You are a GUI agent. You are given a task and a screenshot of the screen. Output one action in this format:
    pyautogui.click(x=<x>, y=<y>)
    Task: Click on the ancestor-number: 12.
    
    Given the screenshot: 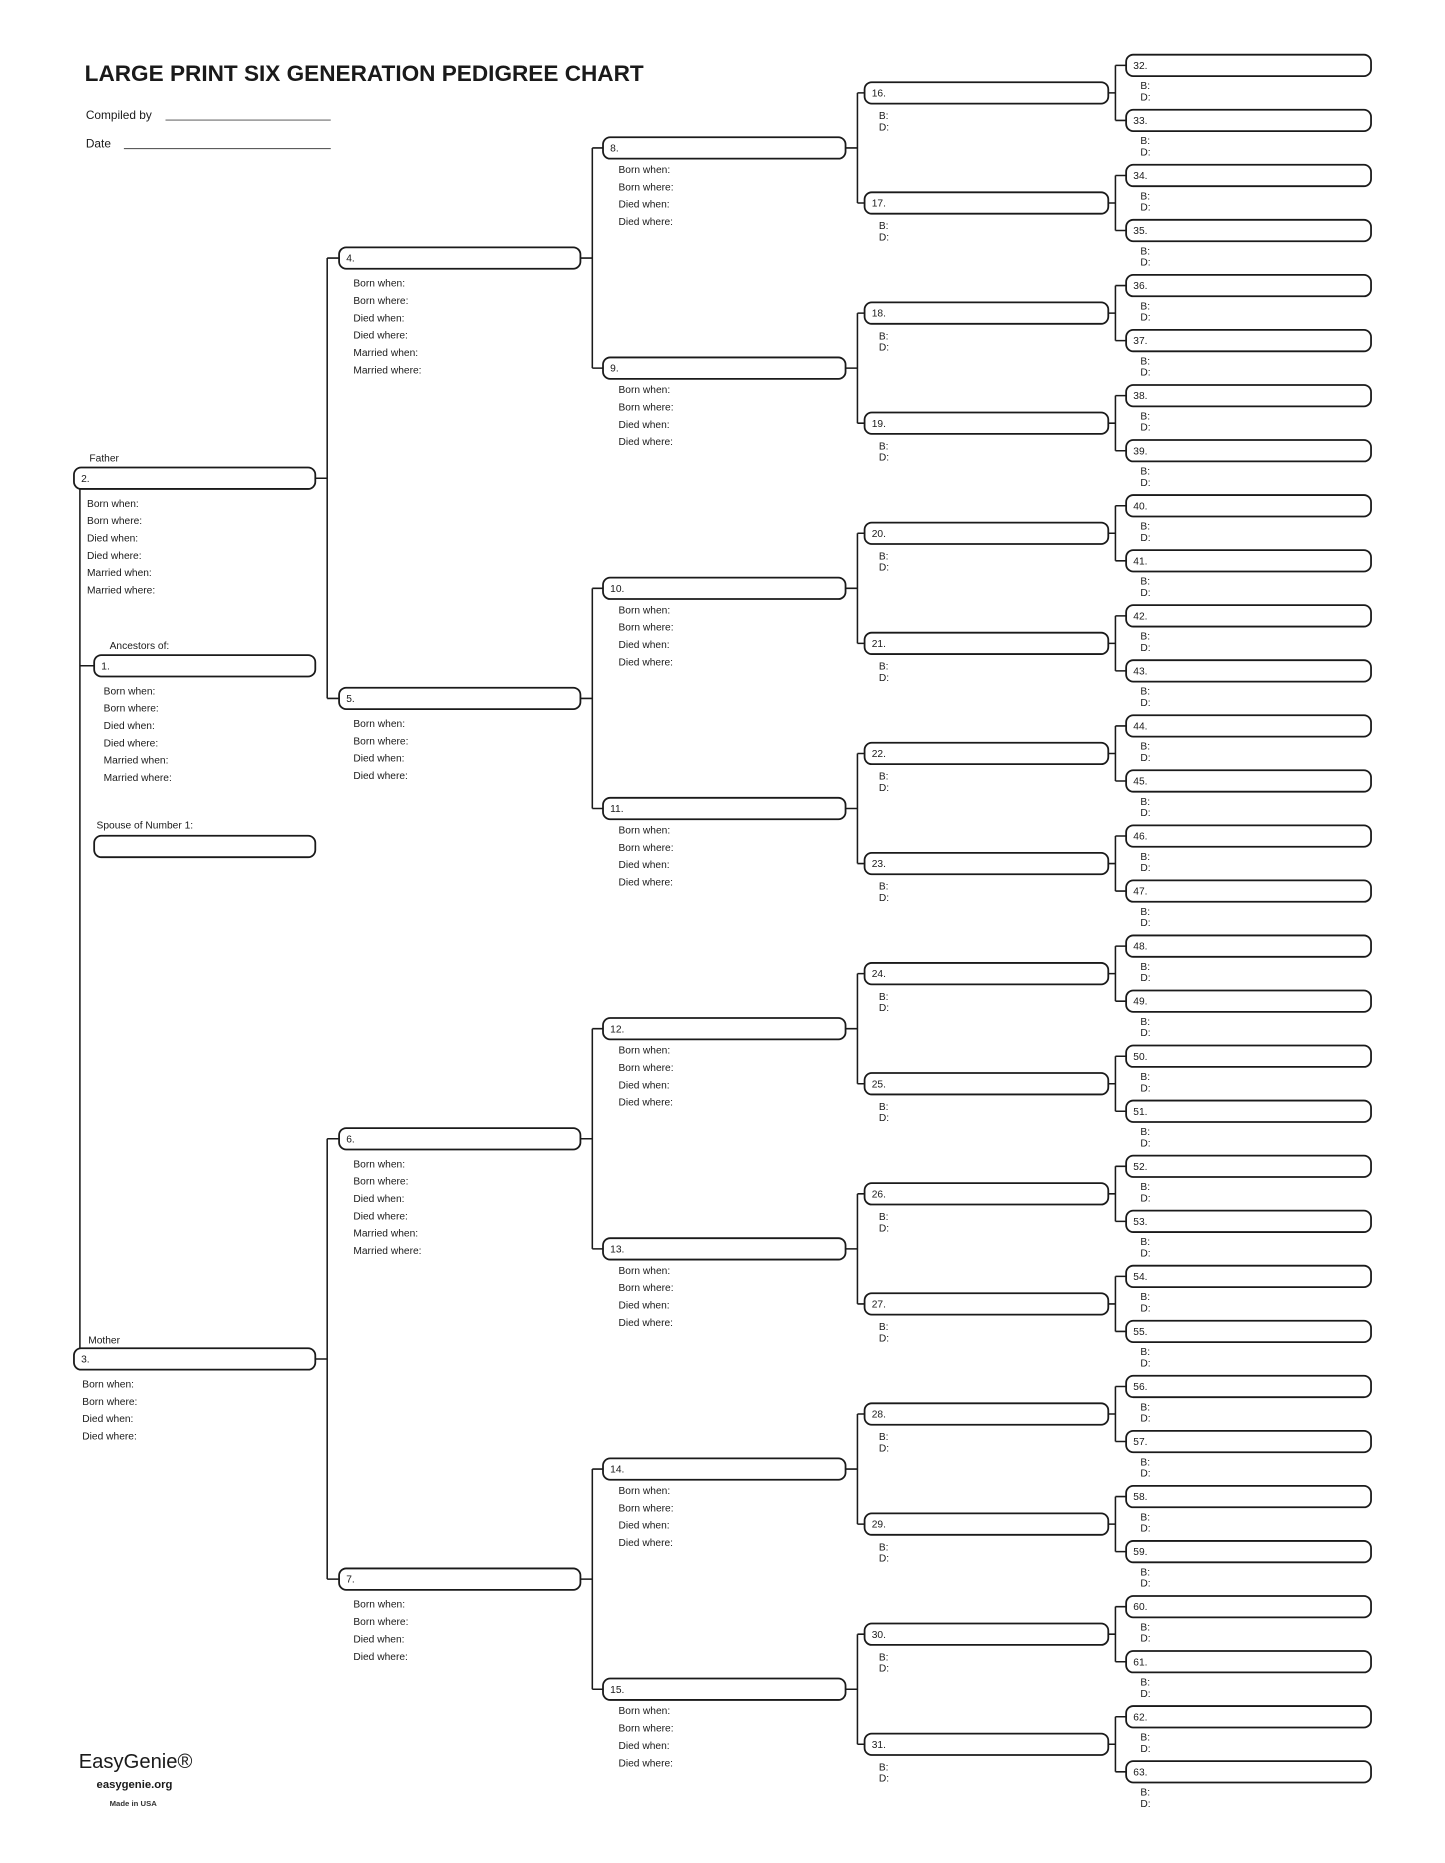 What is the action you would take?
    pyautogui.click(x=617, y=1029)
    